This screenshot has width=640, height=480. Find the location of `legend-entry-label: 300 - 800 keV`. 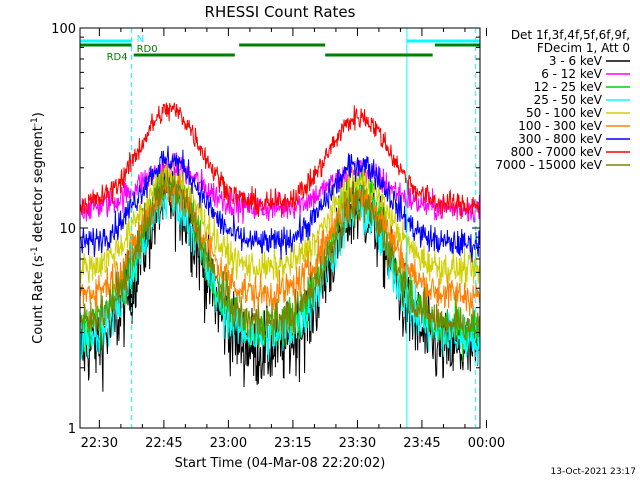

legend-entry-label: 300 - 800 keV is located at coordinates (560, 139).